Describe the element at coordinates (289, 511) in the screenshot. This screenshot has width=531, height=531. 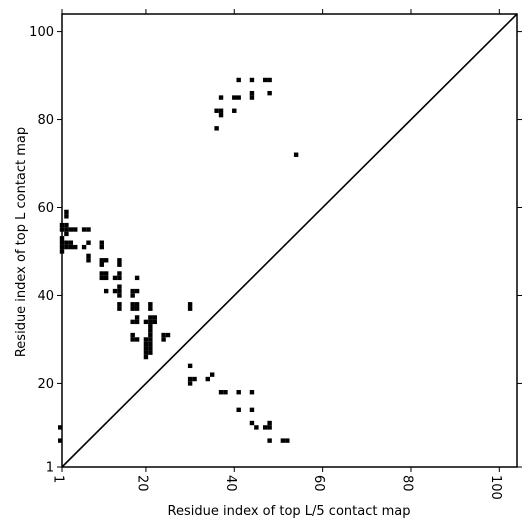
I see `x-axis-label: Residue index of top L/5 contact map` at that location.